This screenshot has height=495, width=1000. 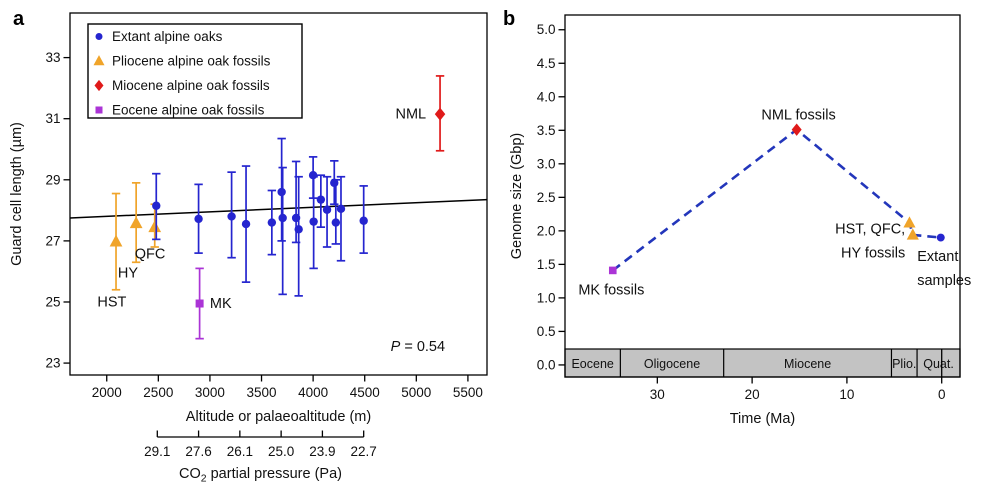 What do you see at coordinates (546, 230) in the screenshot?
I see `svg-text: 2.0` at bounding box center [546, 230].